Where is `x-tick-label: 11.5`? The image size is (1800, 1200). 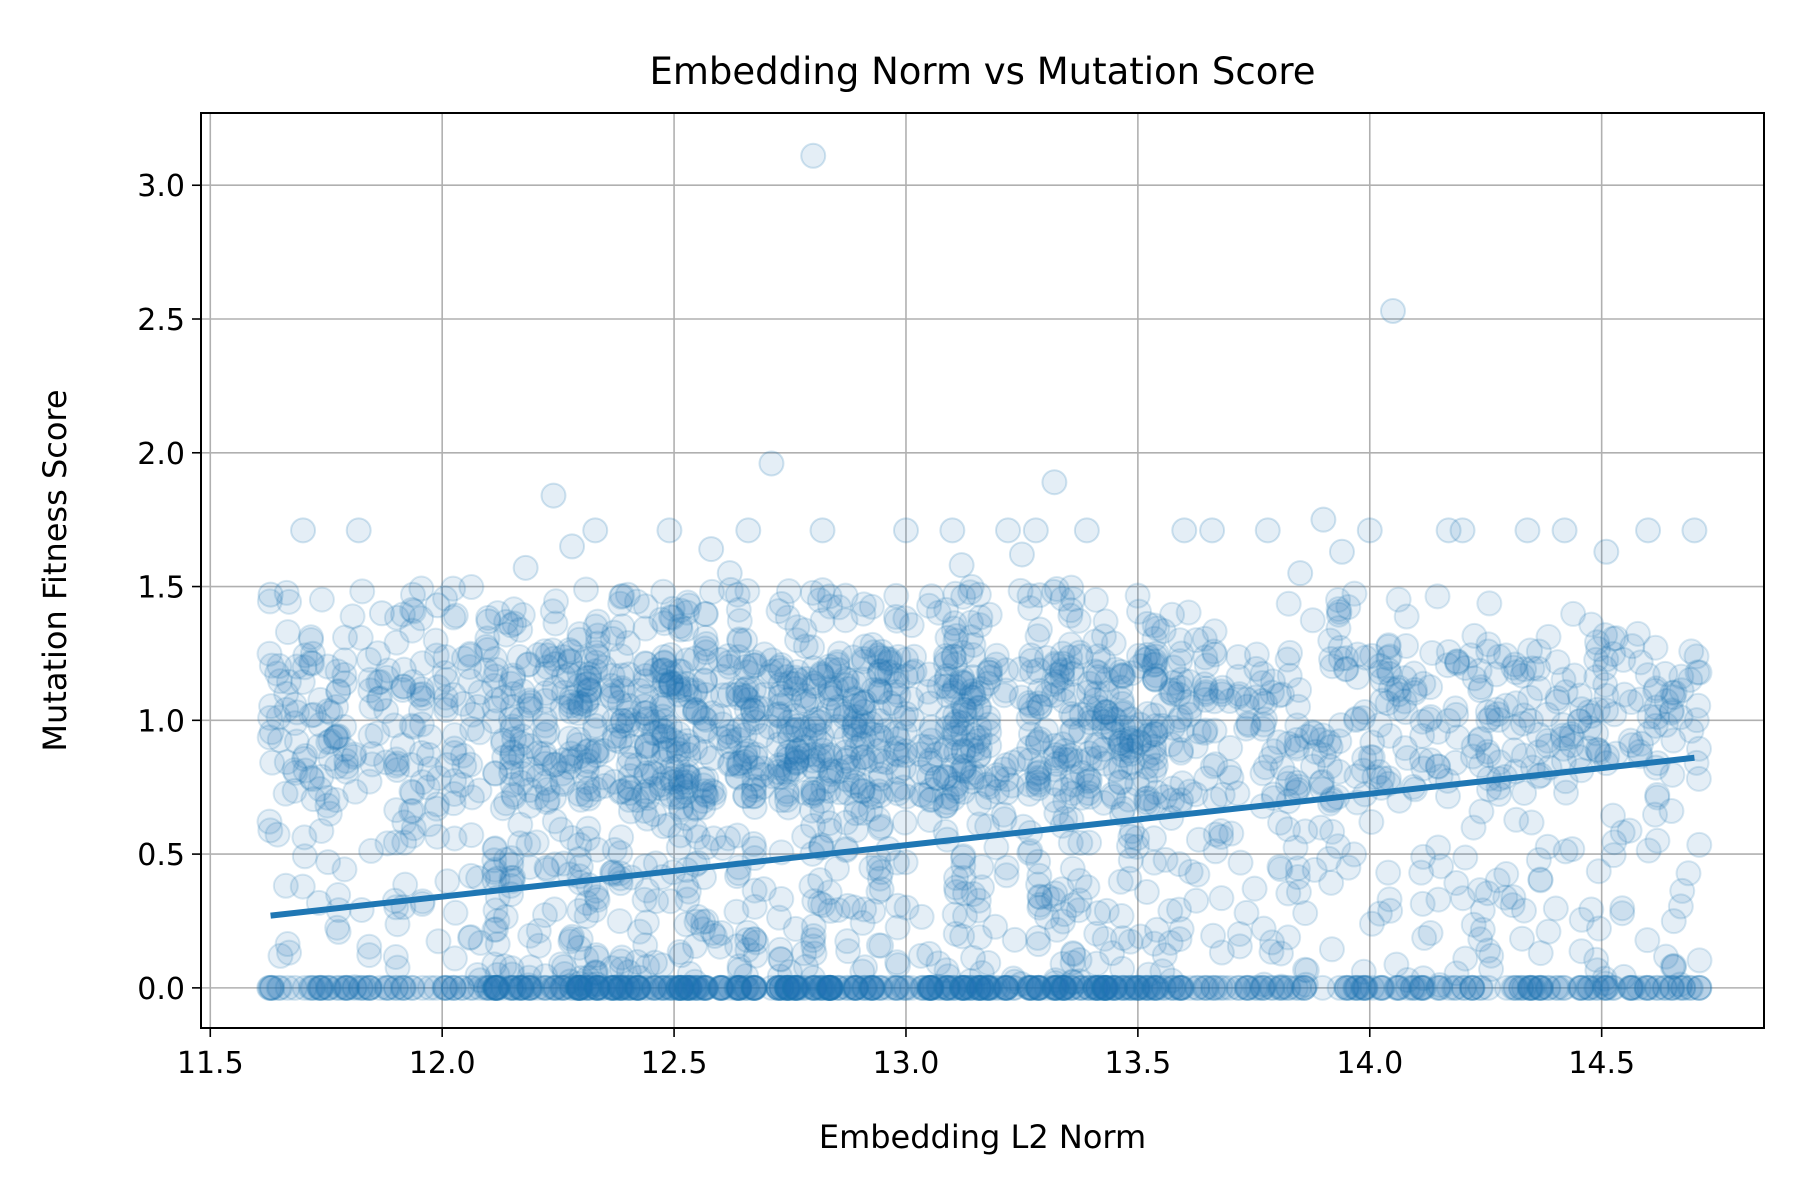
x-tick-label: 11.5 is located at coordinates (210, 1063).